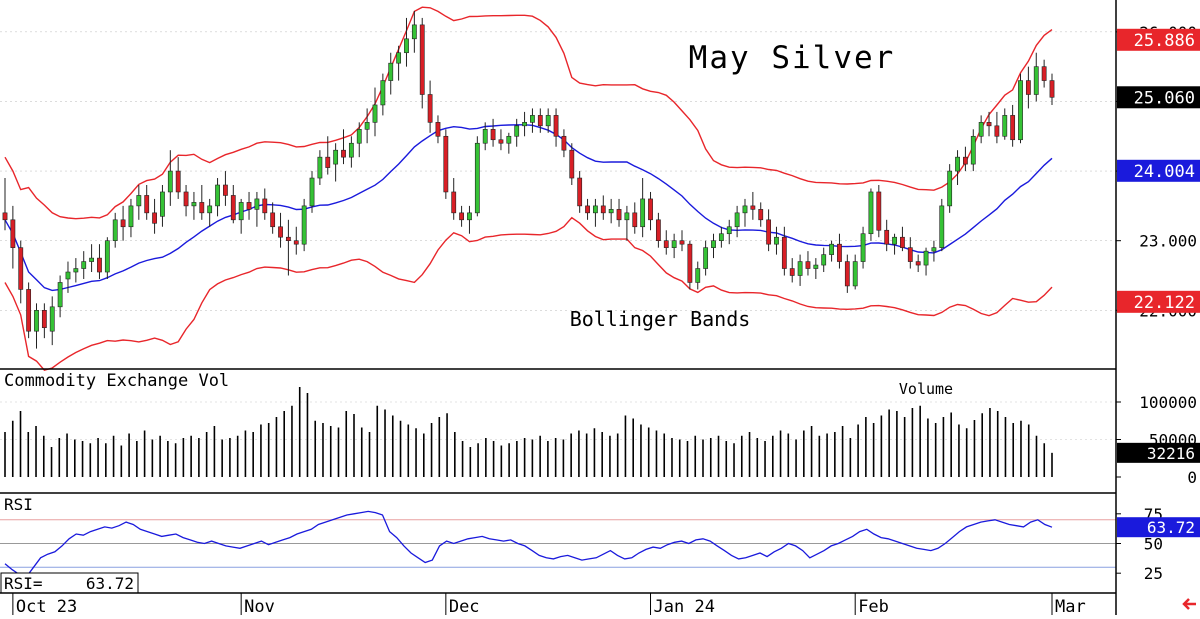  Describe the element at coordinates (558, 420) in the screenshot. I see `volume-gridlines` at that location.